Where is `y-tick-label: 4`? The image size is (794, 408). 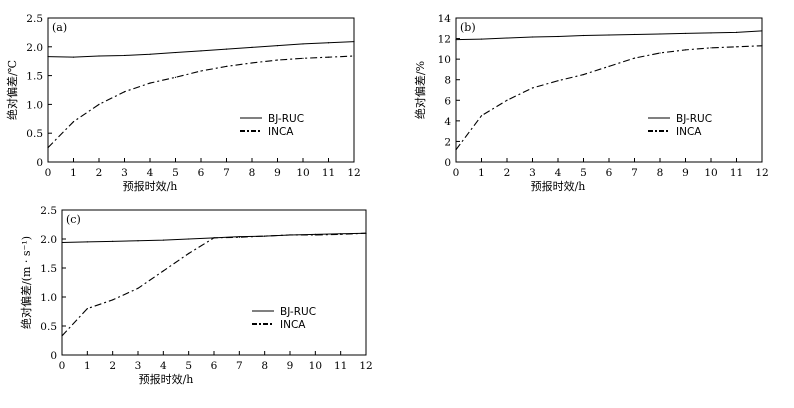
y-tick-label: 4 is located at coordinates (447, 122).